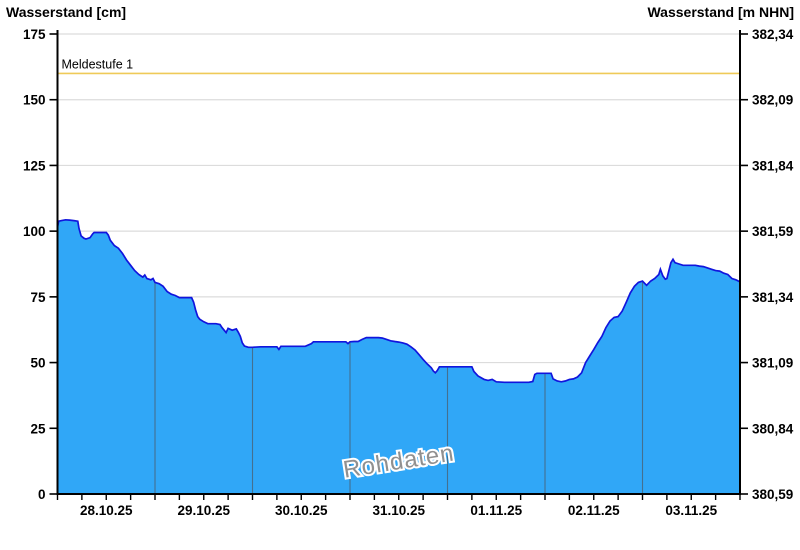  Describe the element at coordinates (203, 510) in the screenshot. I see `x-axis-date-label: 29.10.25` at that location.